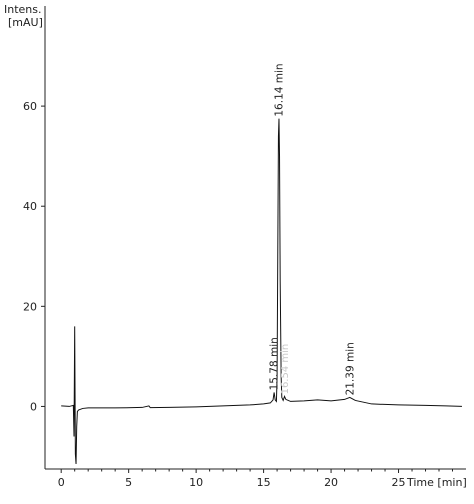  Describe the element at coordinates (256, 479) in the screenshot. I see `x-ticks-group: 0 5 10 15 20 25` at that location.